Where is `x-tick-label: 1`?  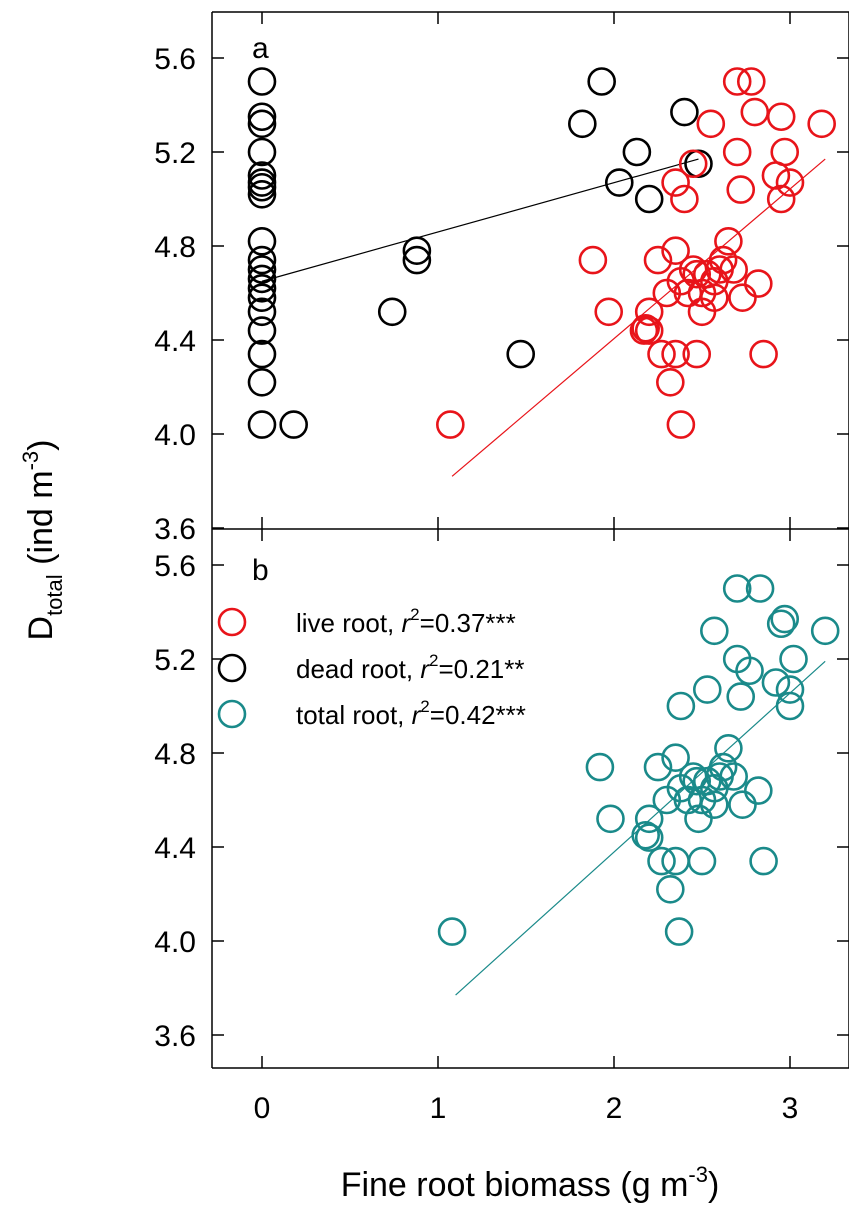 x-tick-label: 1 is located at coordinates (438, 1108).